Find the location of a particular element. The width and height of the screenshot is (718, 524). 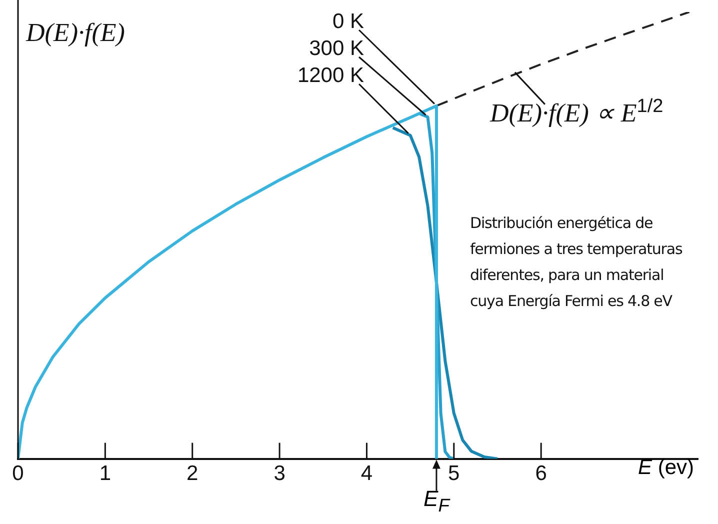

x-tick-label: 3 is located at coordinates (280, 474).